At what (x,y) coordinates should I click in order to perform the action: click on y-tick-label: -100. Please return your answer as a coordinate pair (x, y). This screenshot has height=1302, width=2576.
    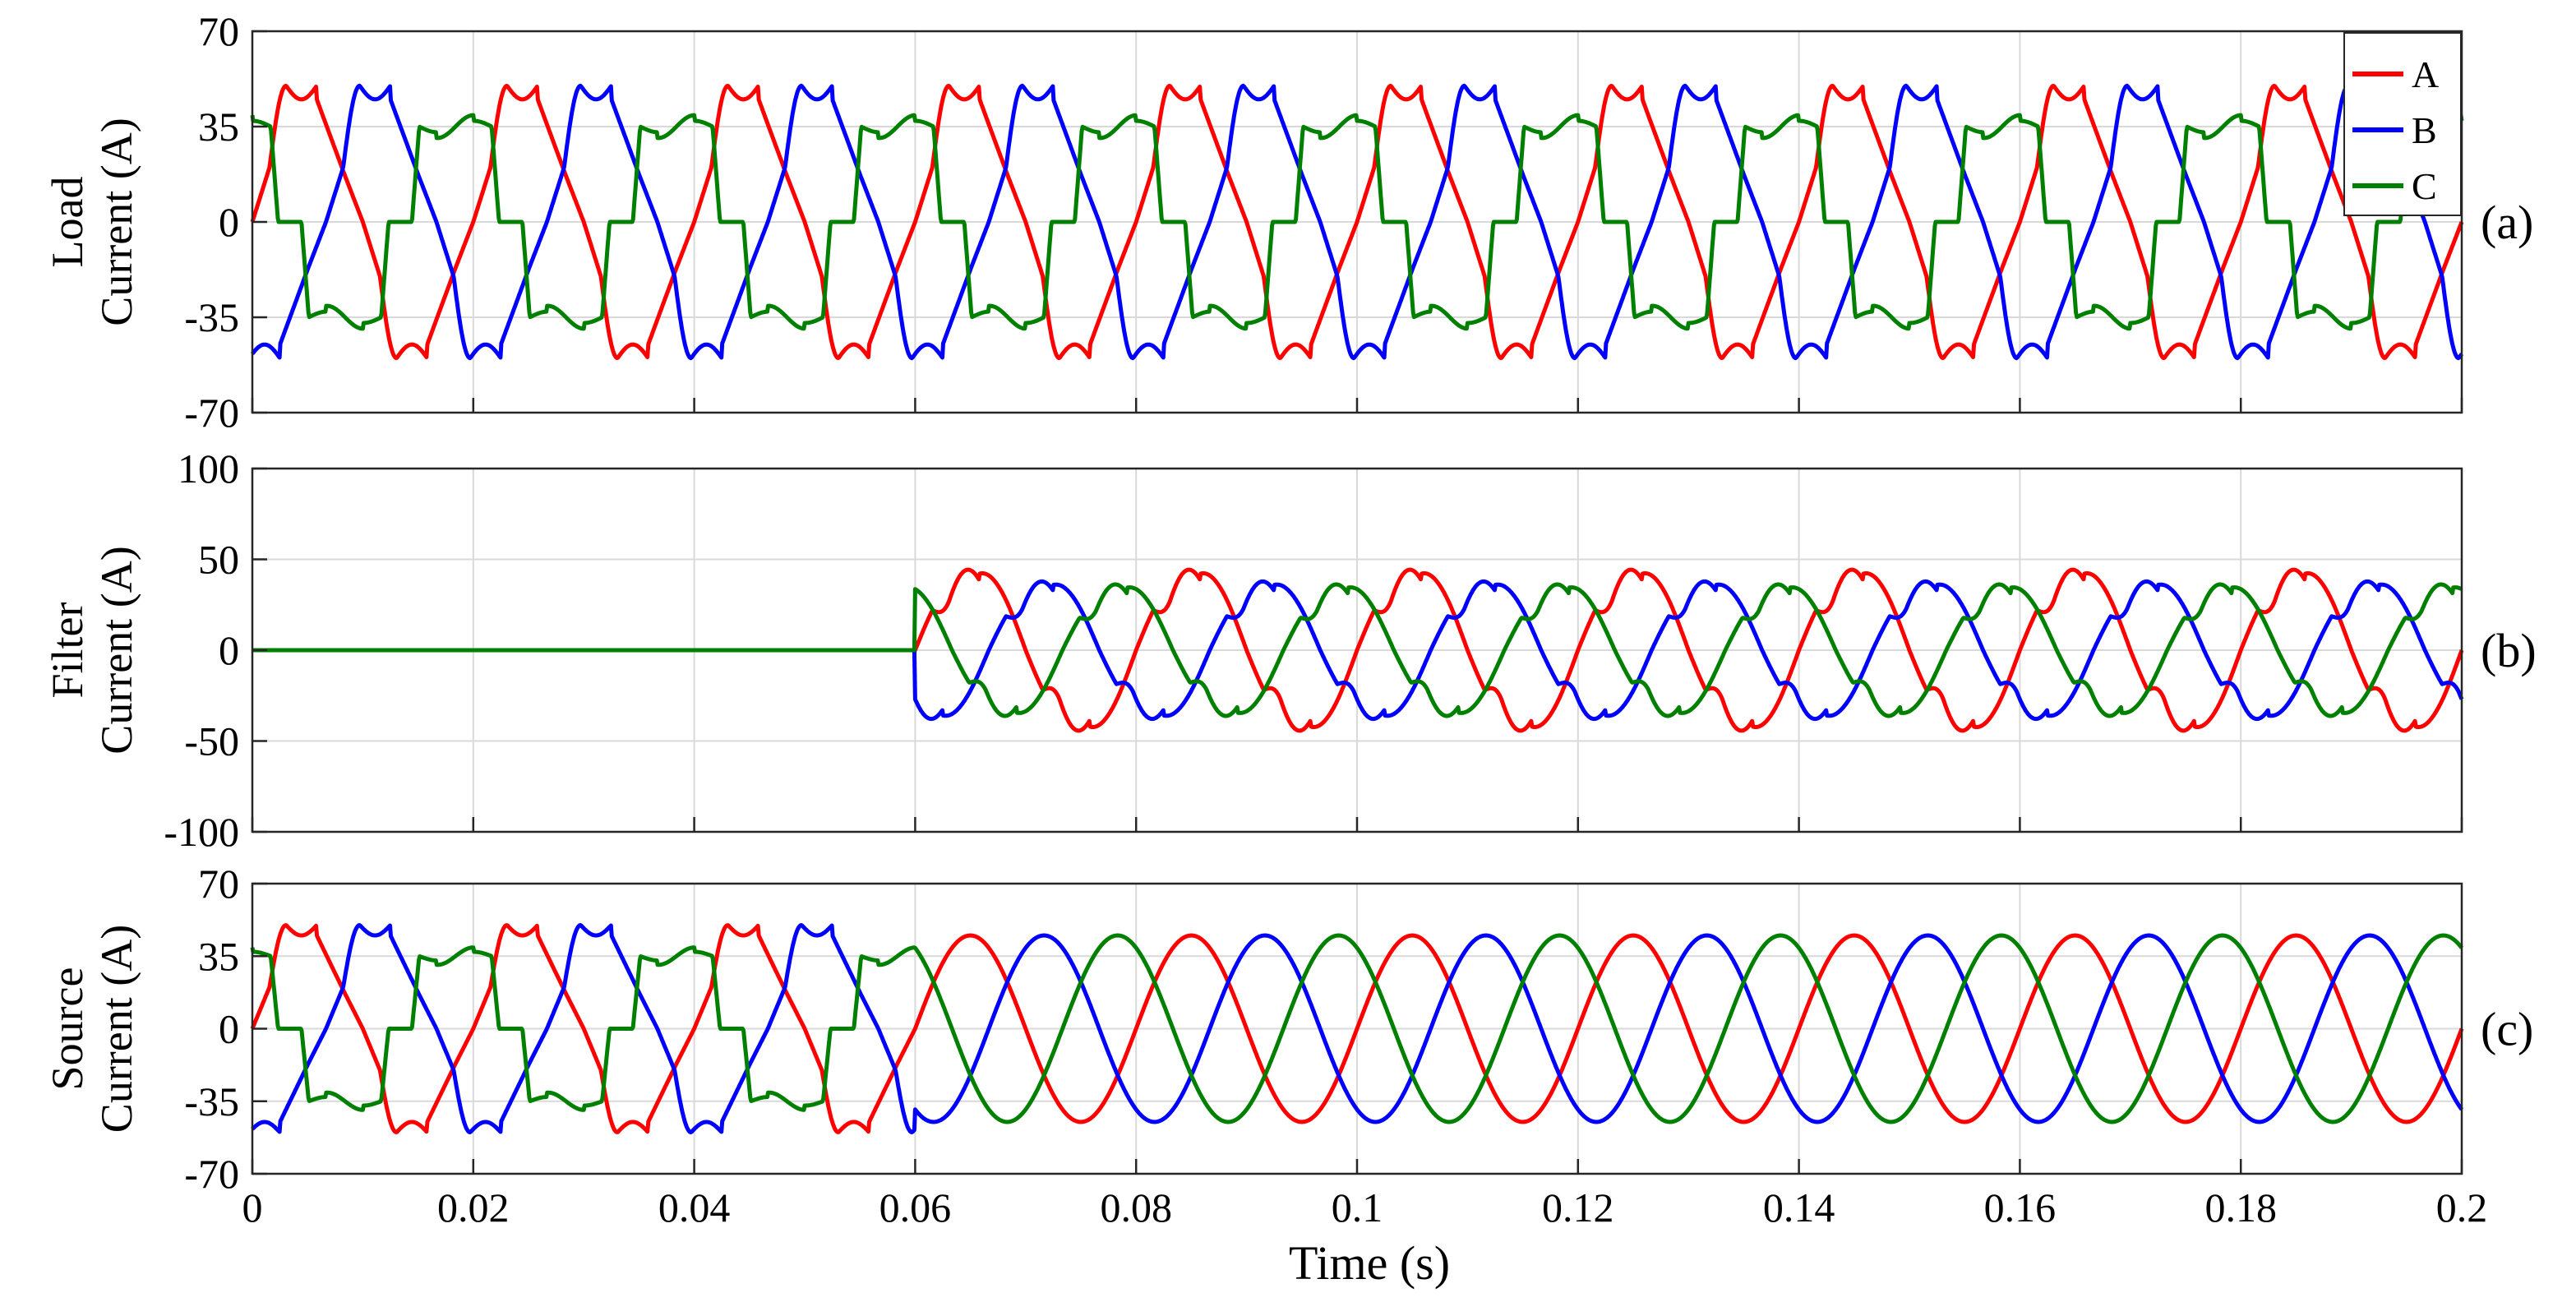
    Looking at the image, I should click on (201, 832).